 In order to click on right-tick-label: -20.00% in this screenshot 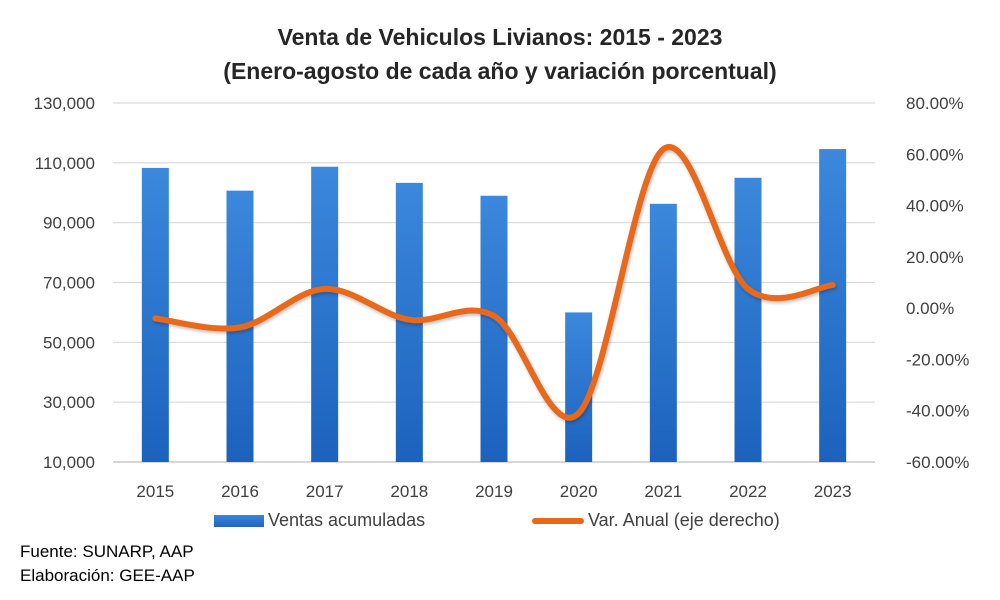, I will do `click(937, 359)`.